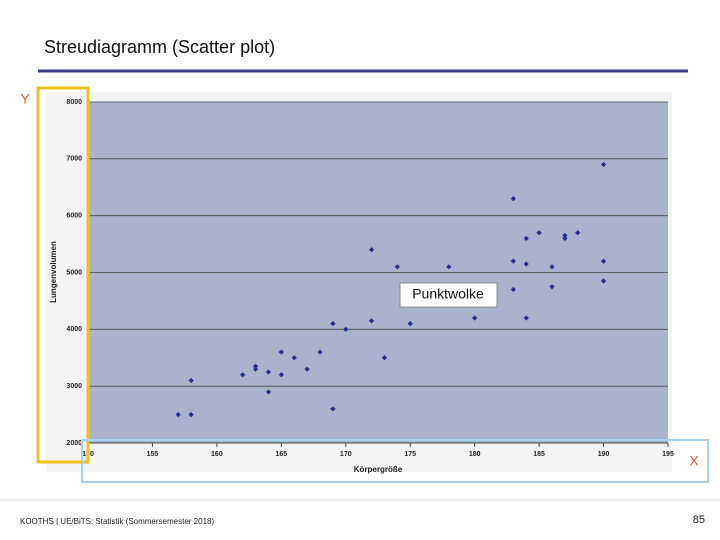  I want to click on x-axis-label: Körpergröße, so click(378, 469).